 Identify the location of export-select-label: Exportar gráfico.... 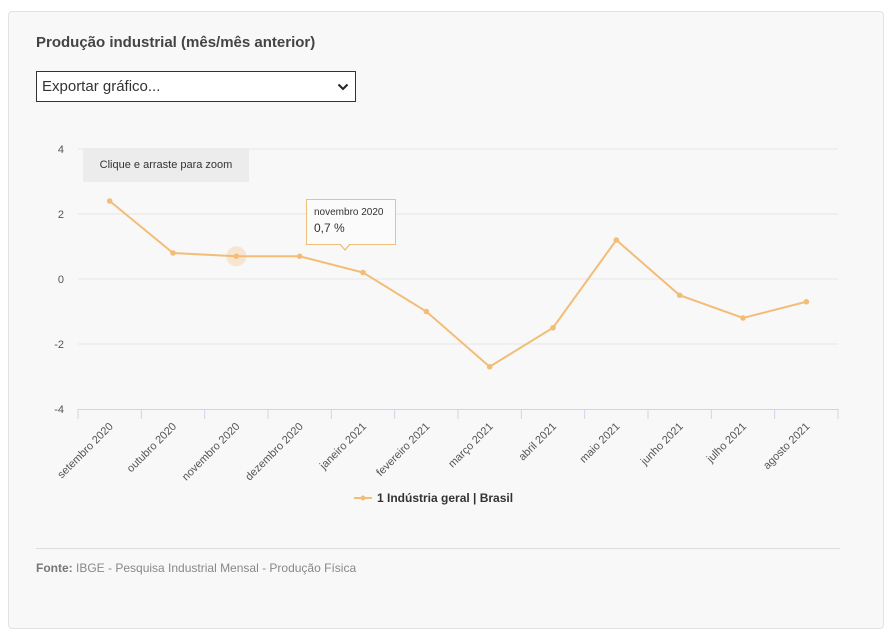
(101, 86).